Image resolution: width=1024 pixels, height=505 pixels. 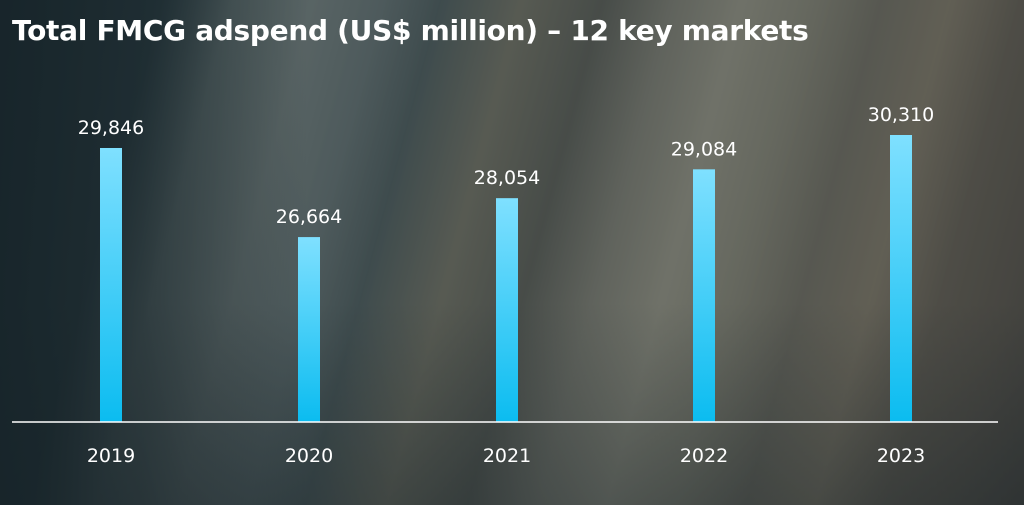 What do you see at coordinates (309, 217) in the screenshot?
I see `value-label-2020: 26,664` at bounding box center [309, 217].